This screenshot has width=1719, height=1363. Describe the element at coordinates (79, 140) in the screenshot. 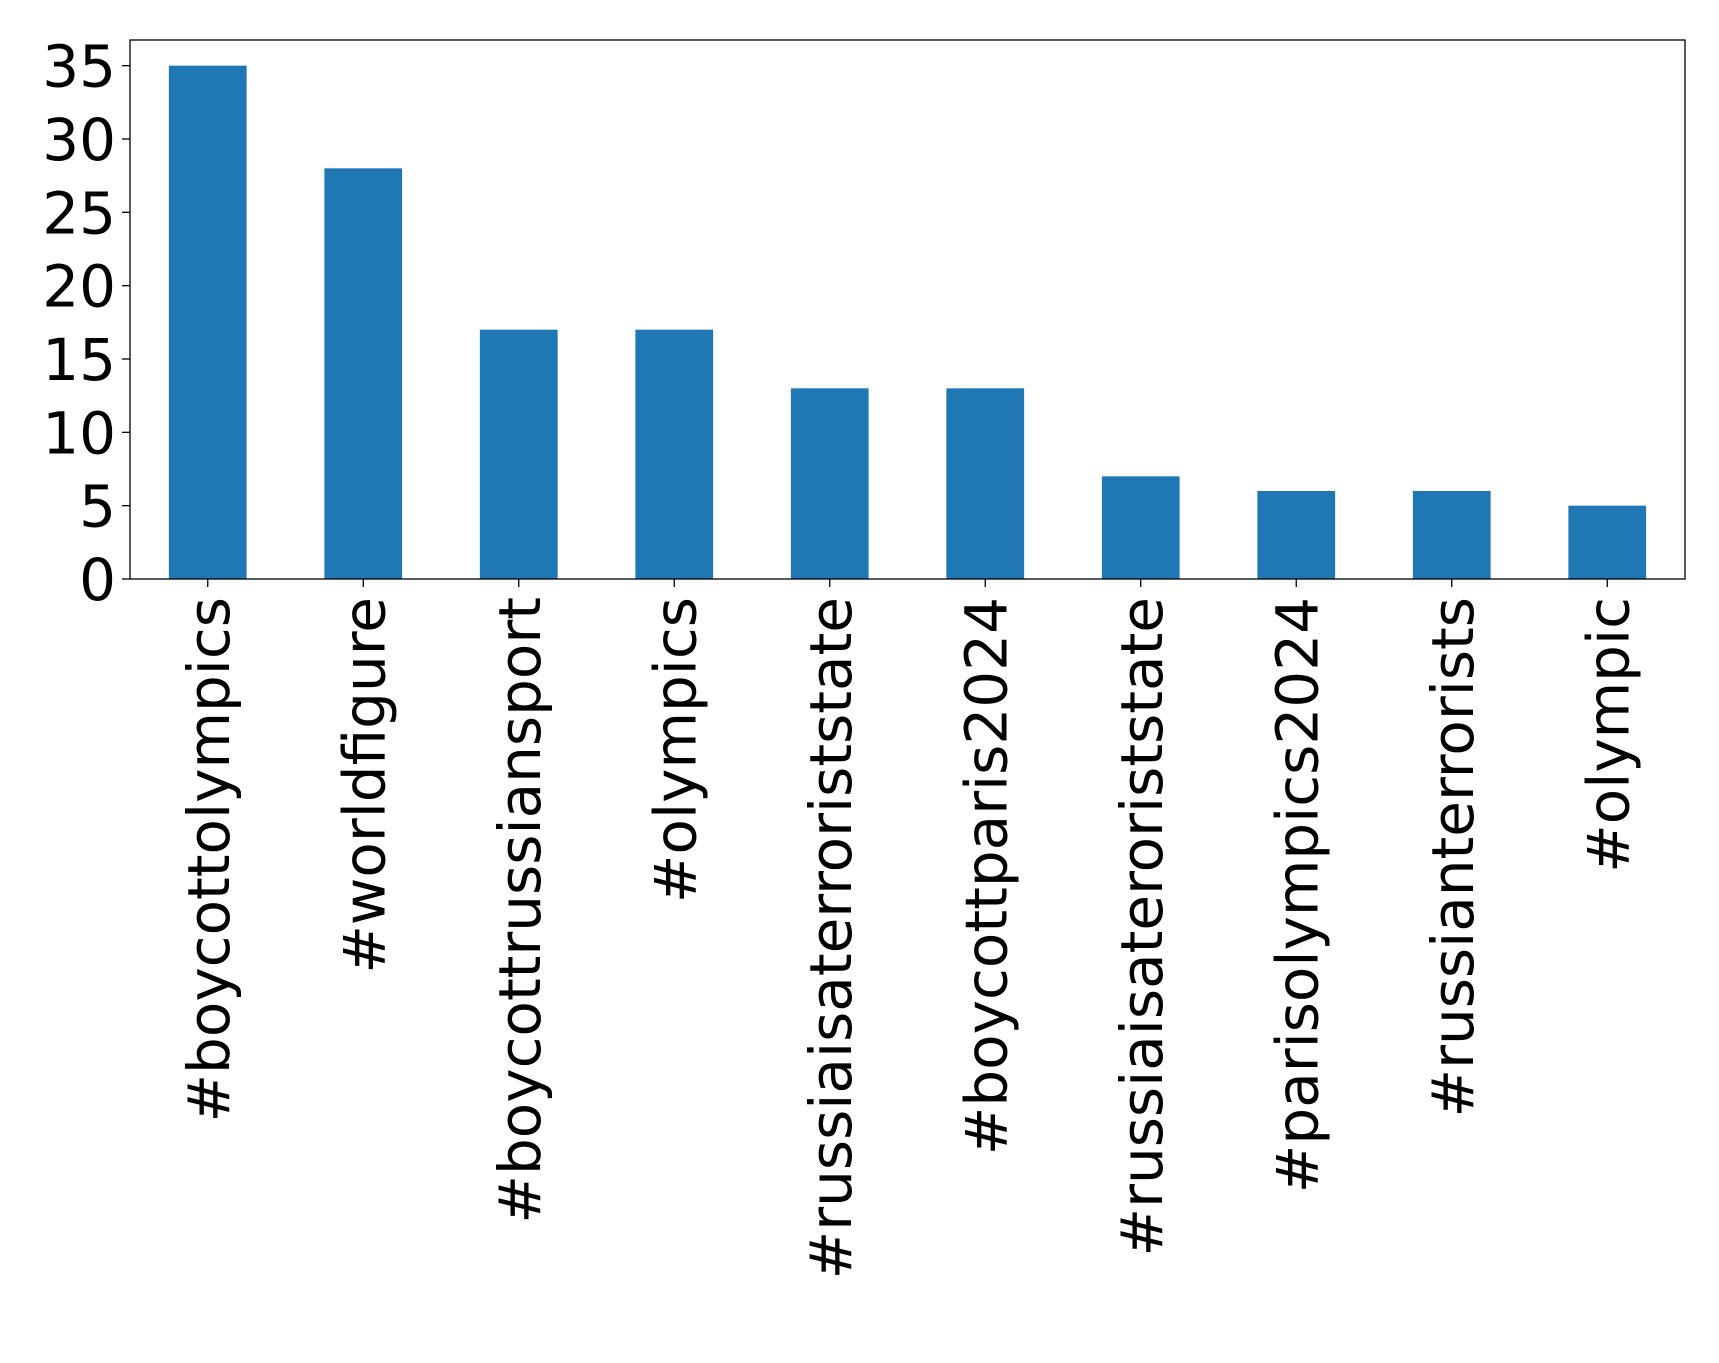

I see `y-tick-label: 30` at that location.